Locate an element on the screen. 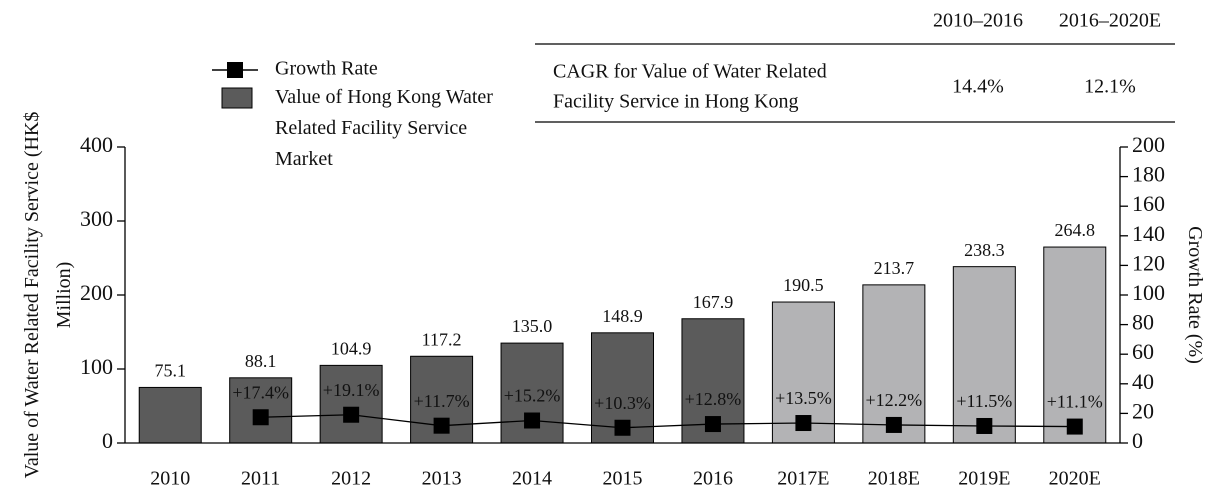  x-tick-label: 2017E is located at coordinates (803, 479).